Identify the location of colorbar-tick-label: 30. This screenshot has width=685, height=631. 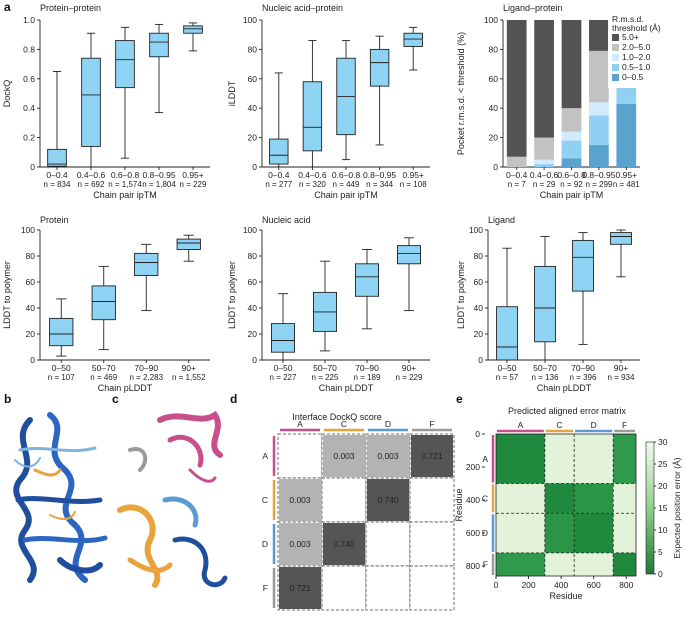
(663, 442).